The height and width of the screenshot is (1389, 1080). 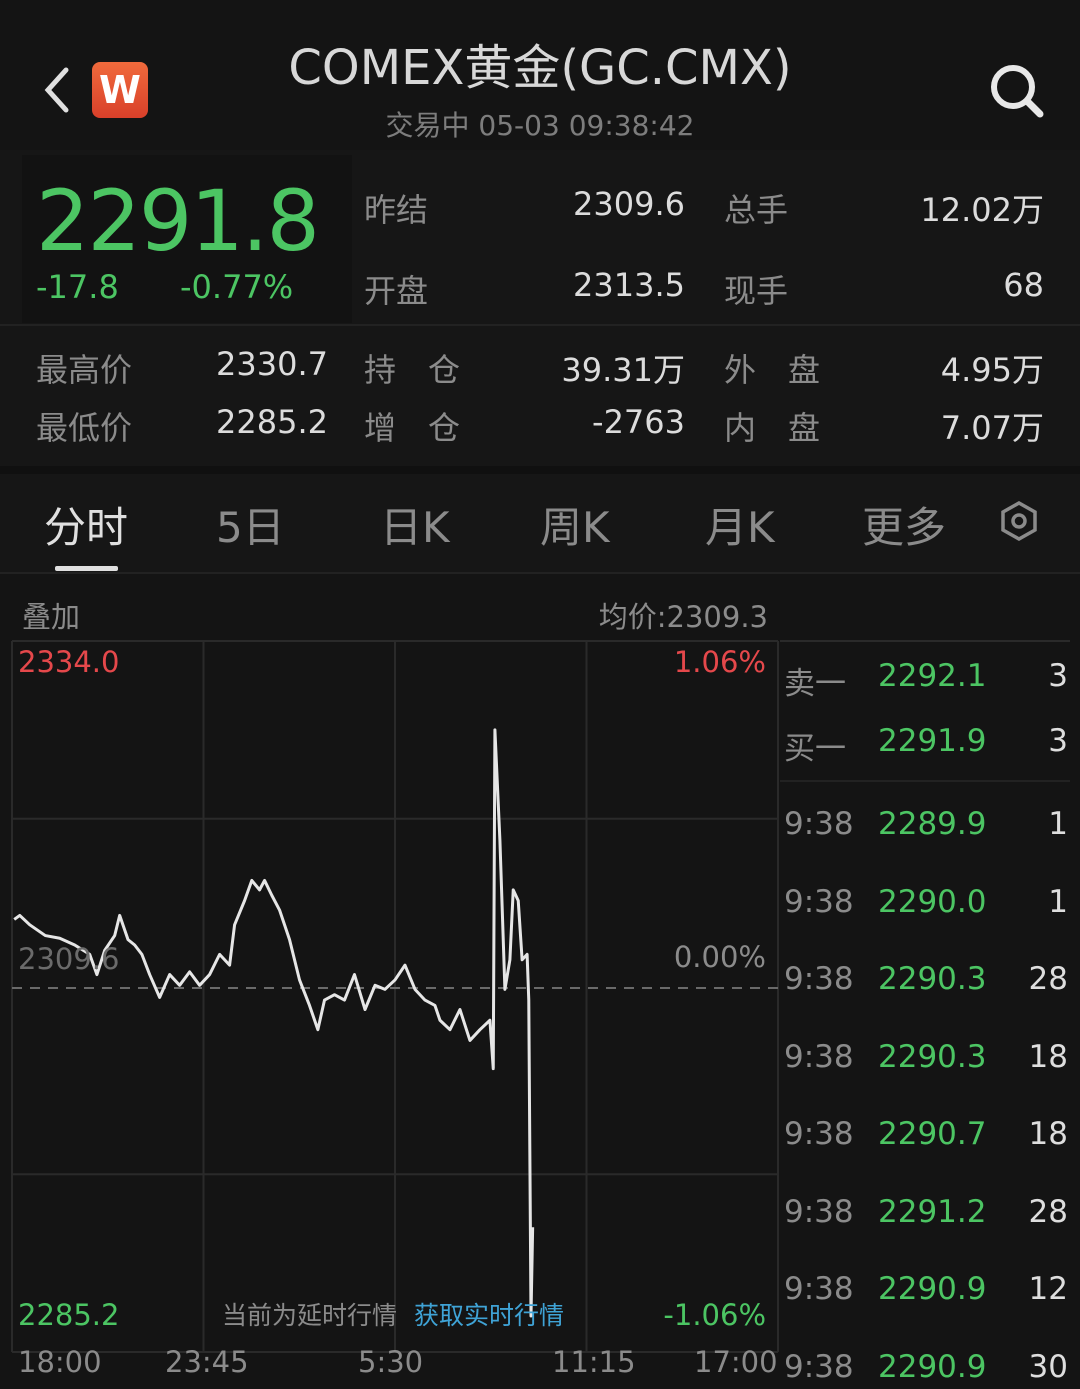 What do you see at coordinates (815, 684) in the screenshot?
I see `ask-label: 卖一` at bounding box center [815, 684].